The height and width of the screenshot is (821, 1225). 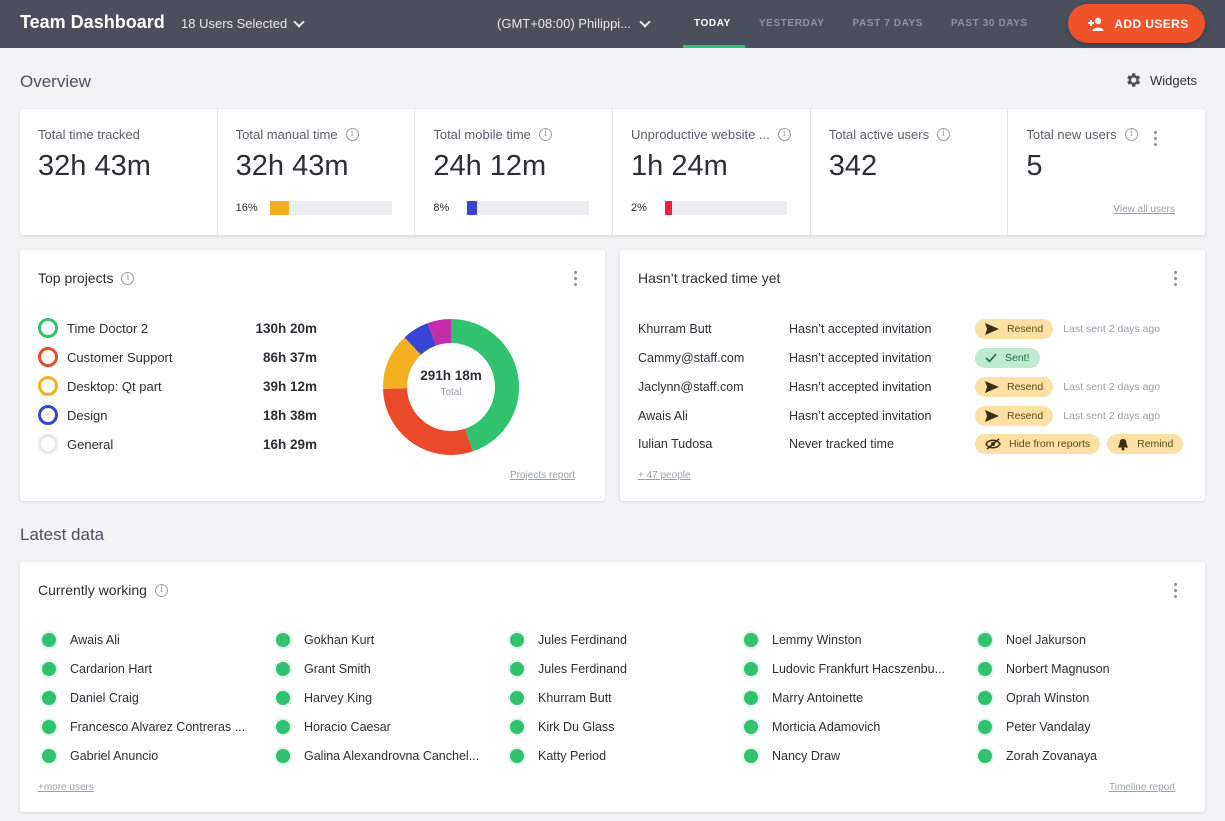 What do you see at coordinates (803, 698) in the screenshot?
I see `working-user: Marry Antoinette` at bounding box center [803, 698].